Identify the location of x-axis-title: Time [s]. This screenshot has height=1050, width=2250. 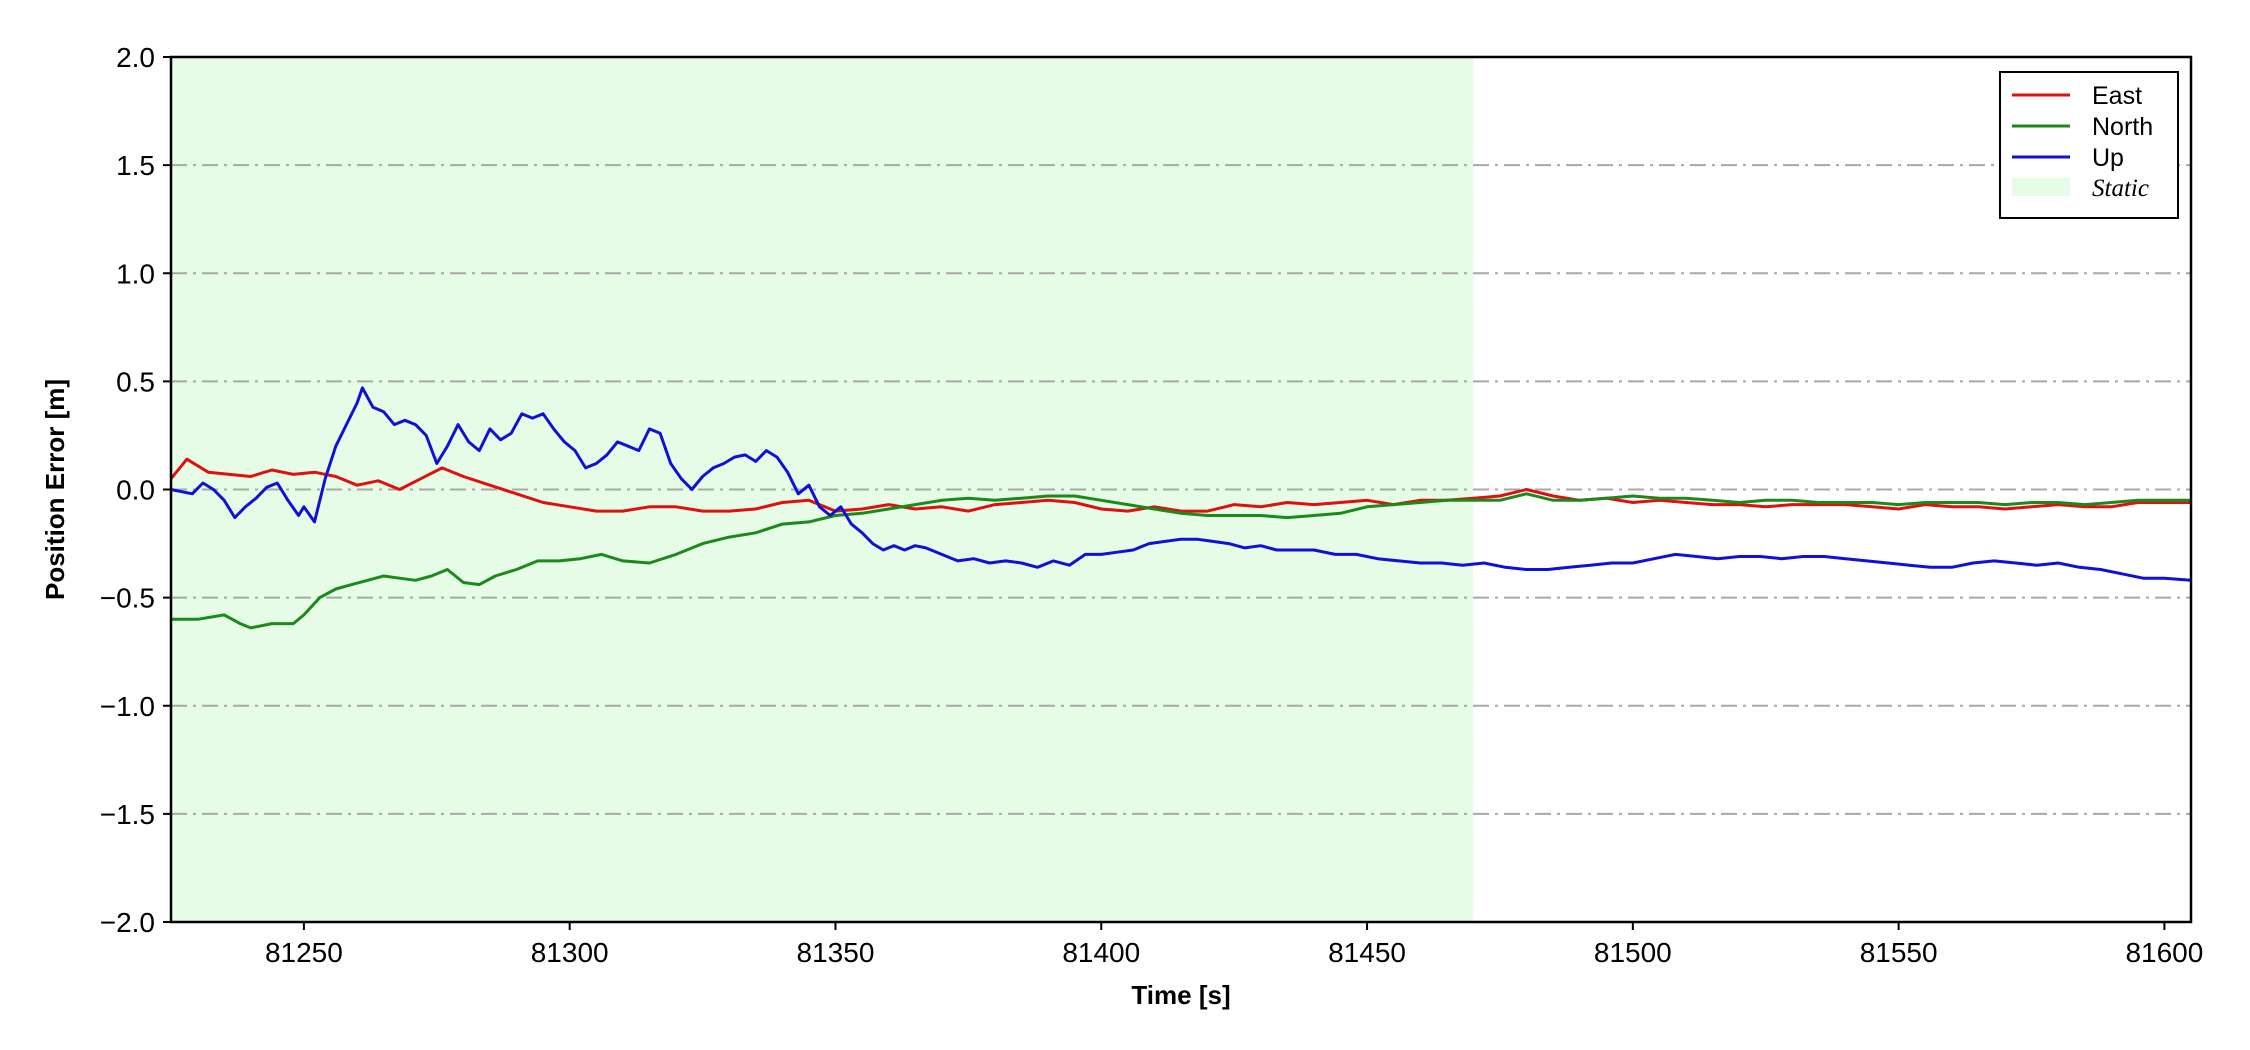
(1180, 995).